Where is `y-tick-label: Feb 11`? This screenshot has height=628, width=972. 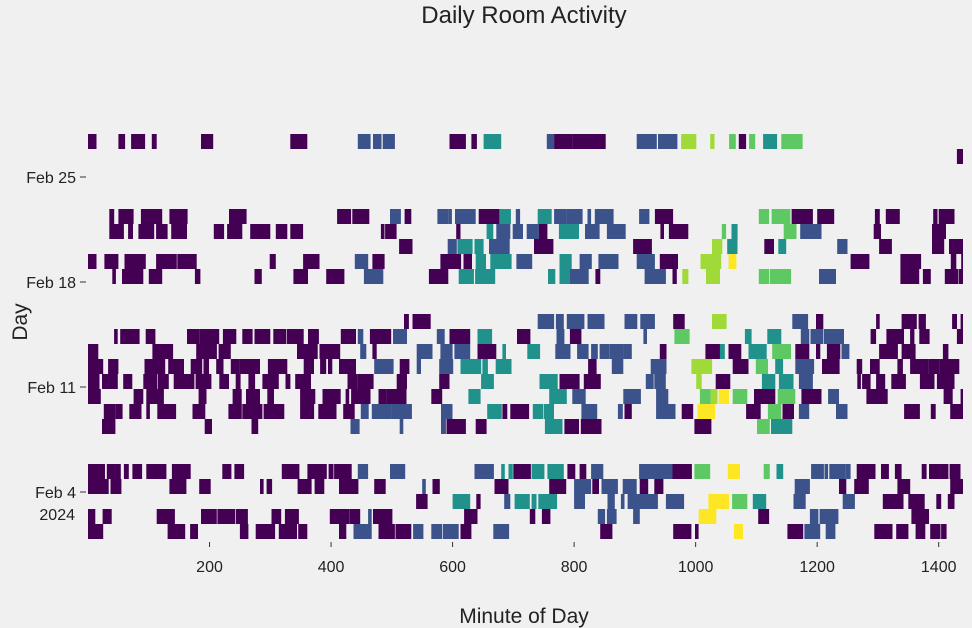
y-tick-label: Feb 11 is located at coordinates (51, 388).